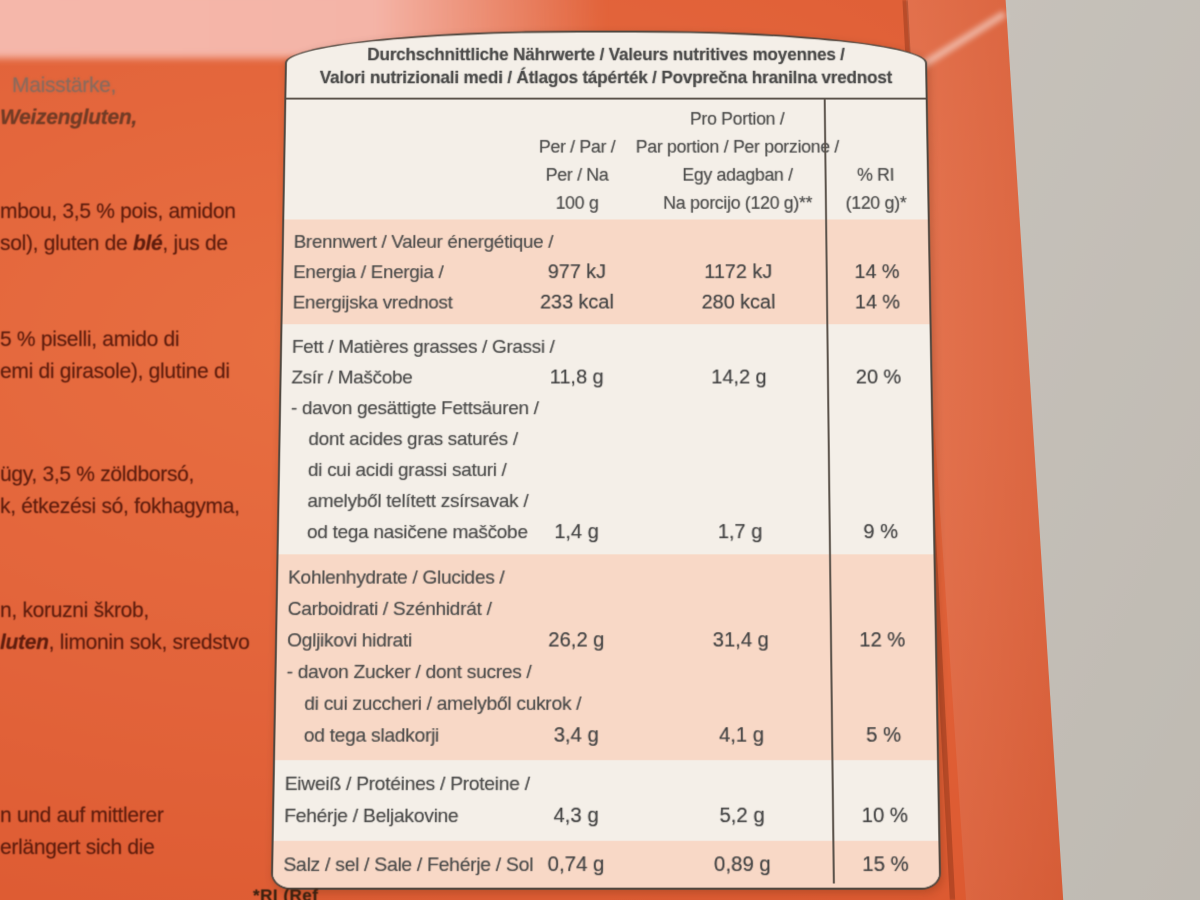 The image size is (1200, 900). Describe the element at coordinates (371, 816) in the screenshot. I see `nutrient-label-line: Fehérje / Beljakovine` at that location.